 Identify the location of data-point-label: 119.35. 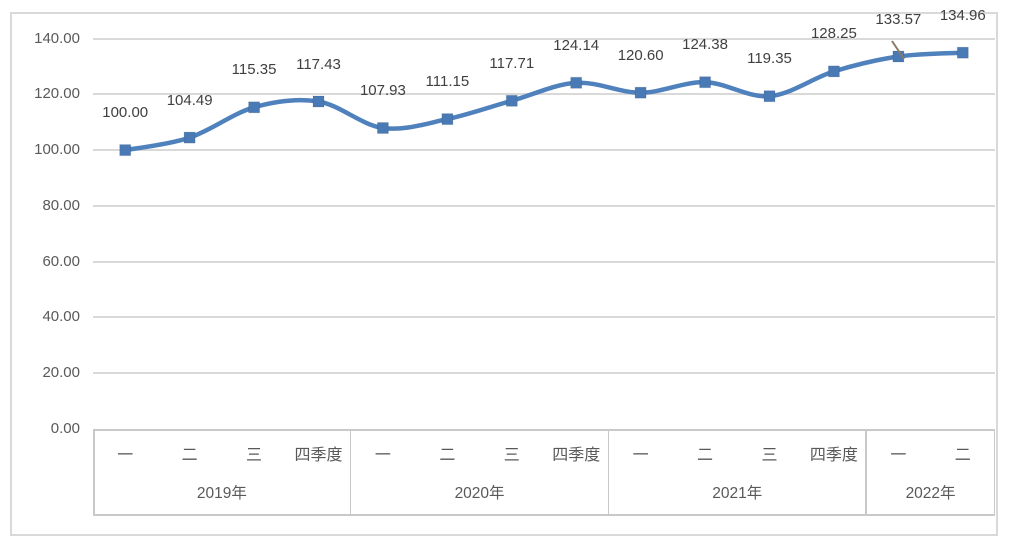
(769, 59).